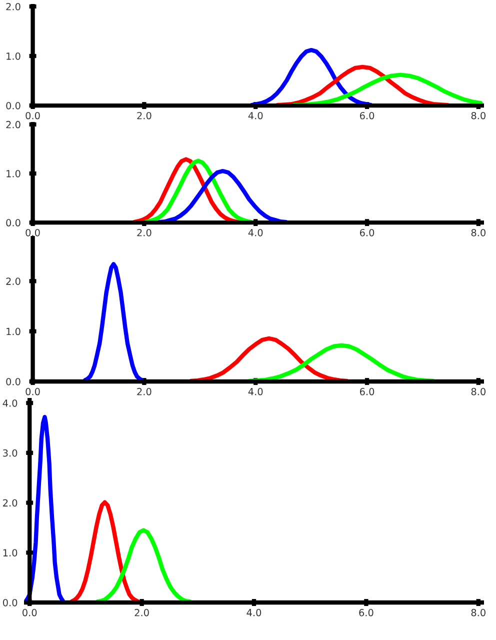 The width and height of the screenshot is (496, 640). I want to click on y-tick-label: 4.0, so click(10, 403).